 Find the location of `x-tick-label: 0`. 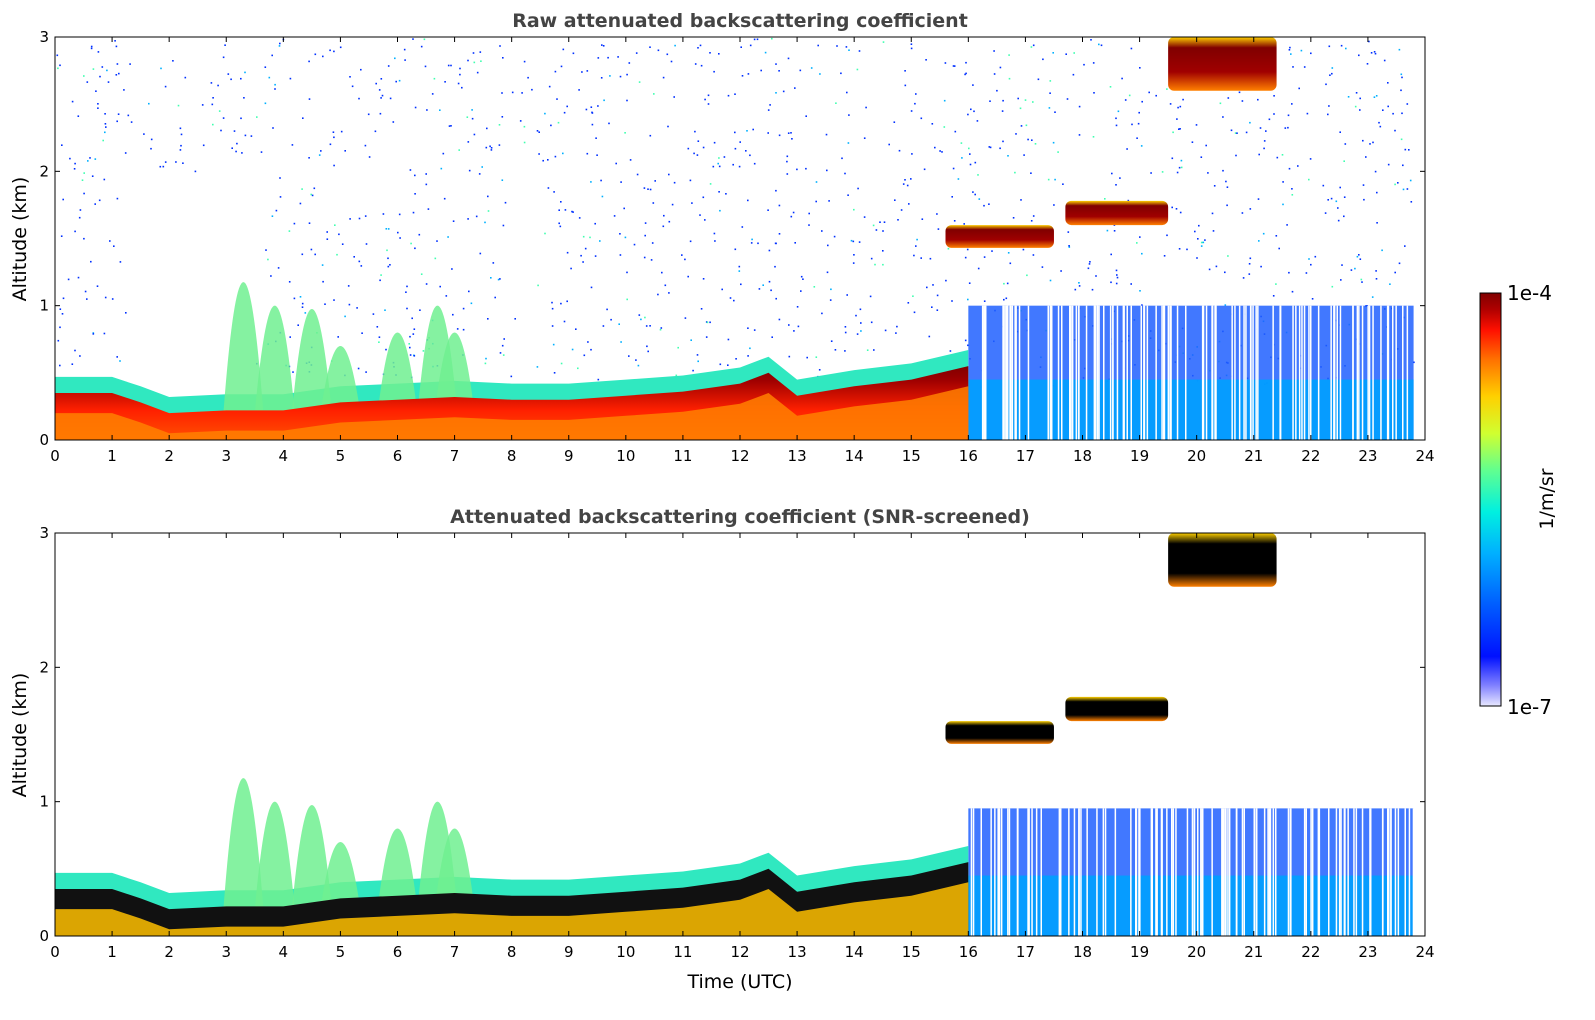

x-tick-label: 0 is located at coordinates (55, 456).